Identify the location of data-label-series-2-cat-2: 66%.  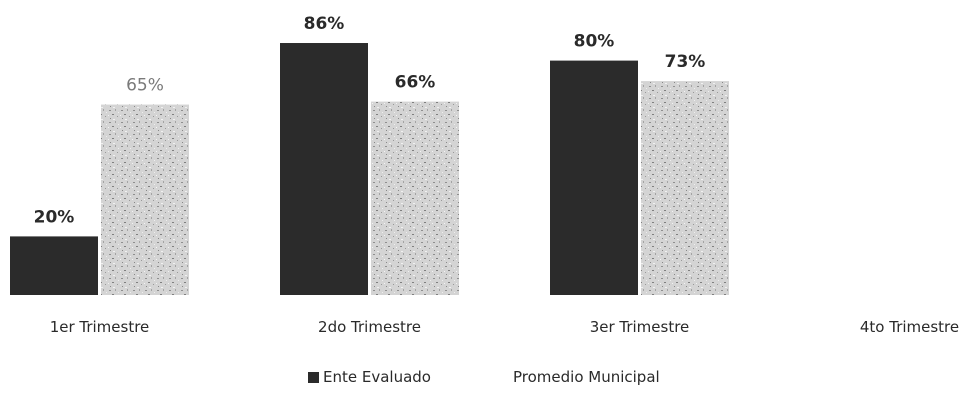
(415, 83).